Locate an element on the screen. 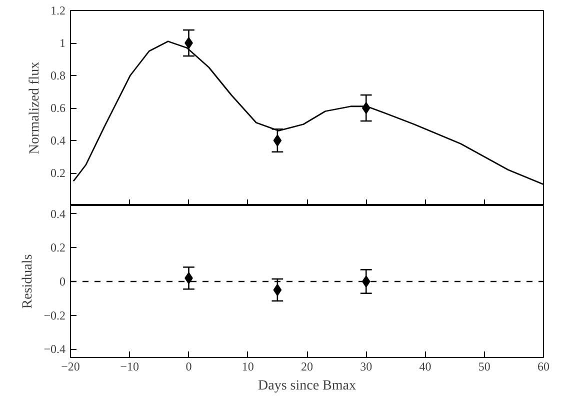  x-tick-label: 30 is located at coordinates (366, 367).